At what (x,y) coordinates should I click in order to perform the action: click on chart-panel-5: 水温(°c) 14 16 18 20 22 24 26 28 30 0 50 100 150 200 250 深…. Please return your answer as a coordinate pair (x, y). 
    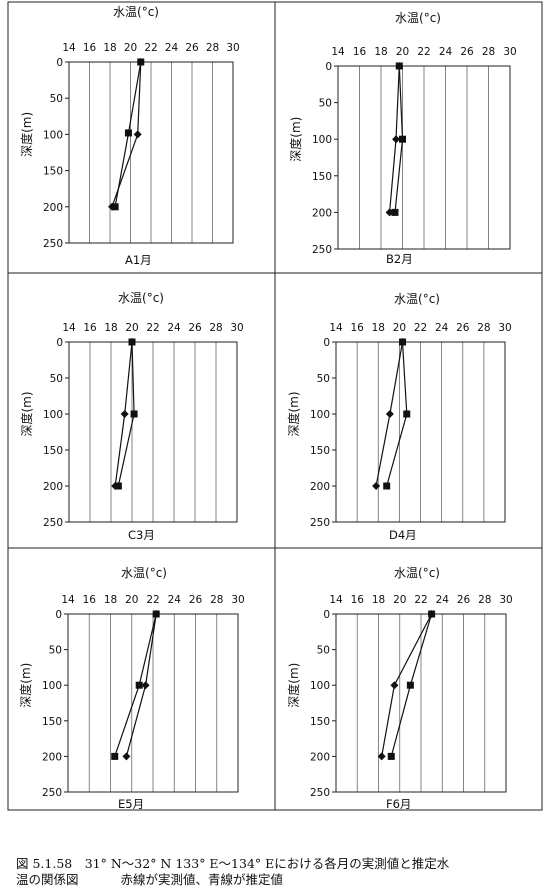
    Looking at the image, I should click on (131, 688).